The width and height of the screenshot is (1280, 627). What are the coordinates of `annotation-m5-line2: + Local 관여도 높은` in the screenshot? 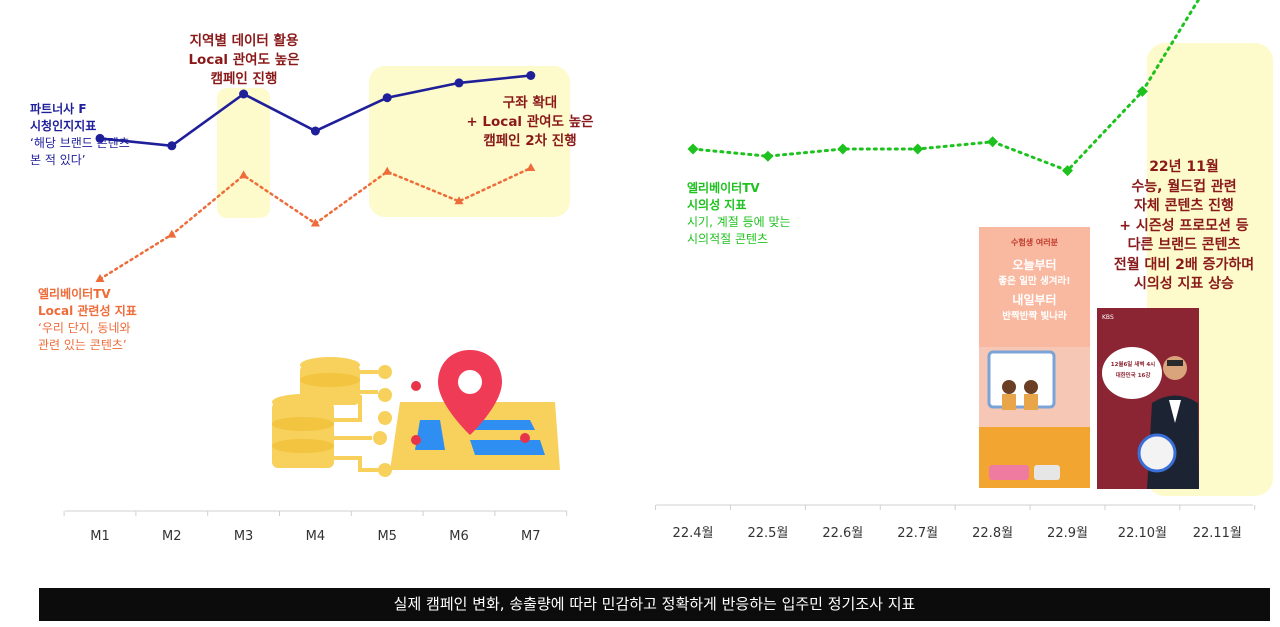 It's located at (530, 122).